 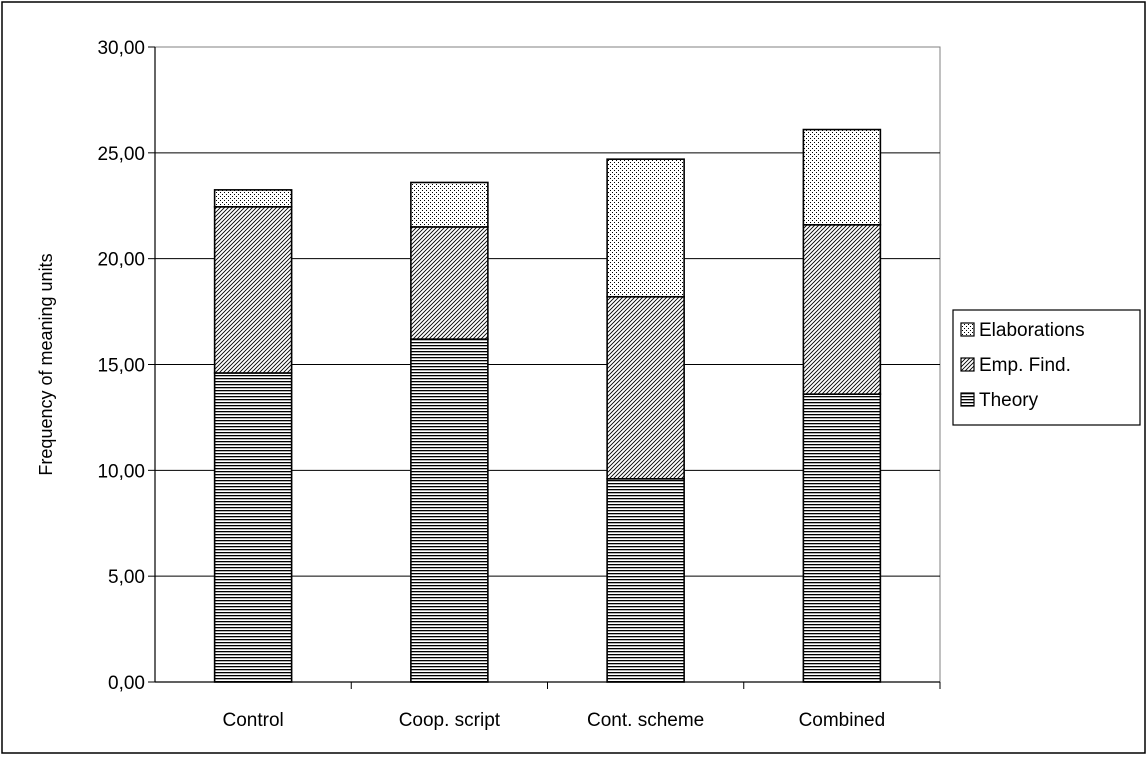 I want to click on legend-label: Theory, so click(x=1009, y=400).